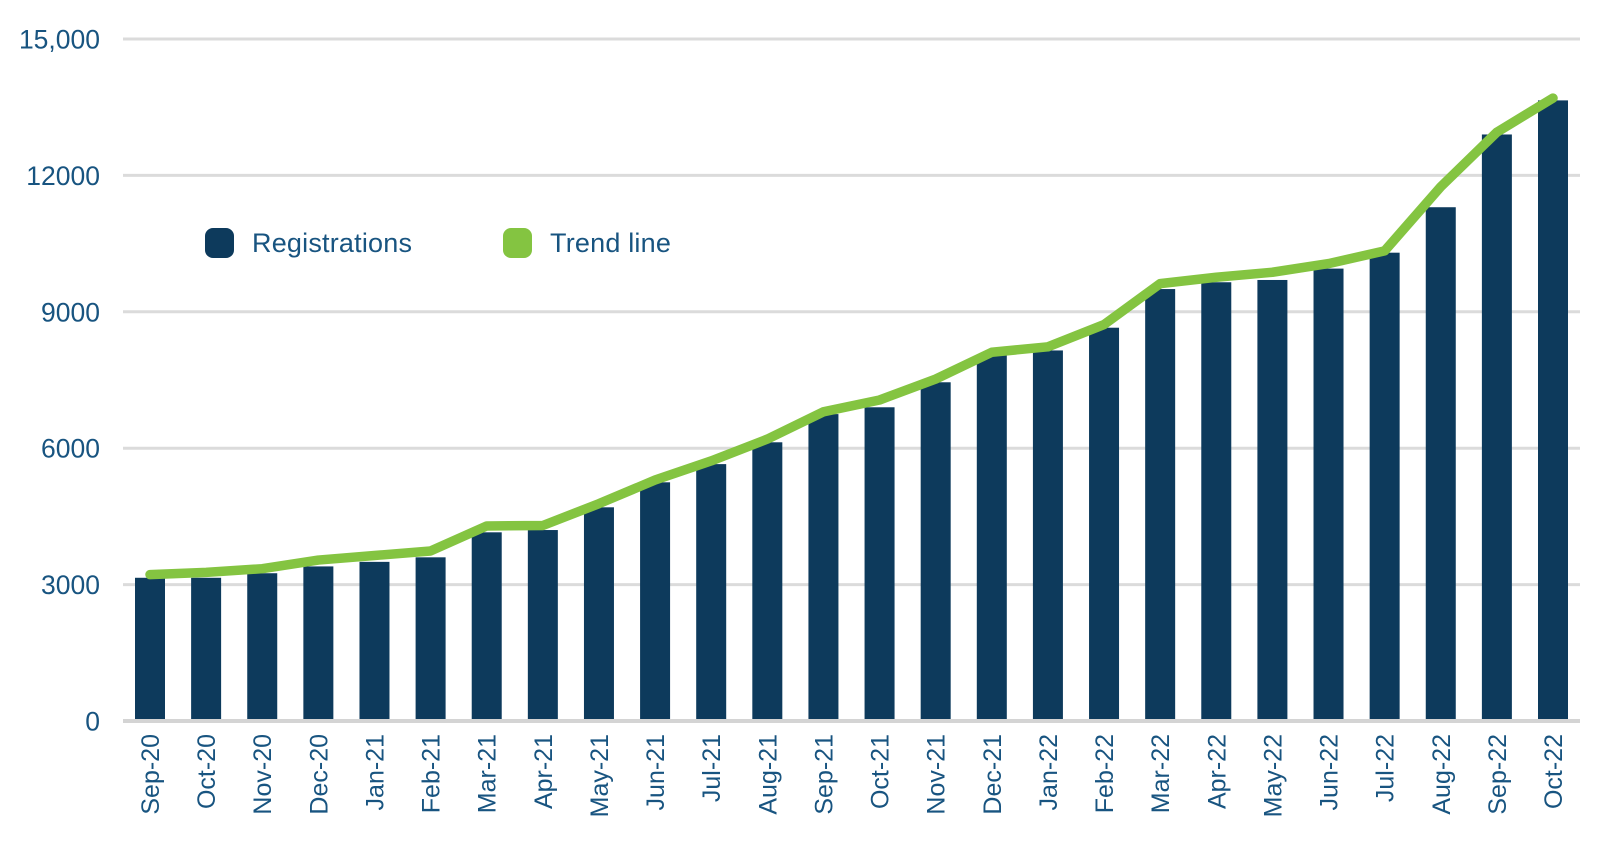  Describe the element at coordinates (881, 771) in the screenshot. I see `x-tick-label: Oct-21` at that location.